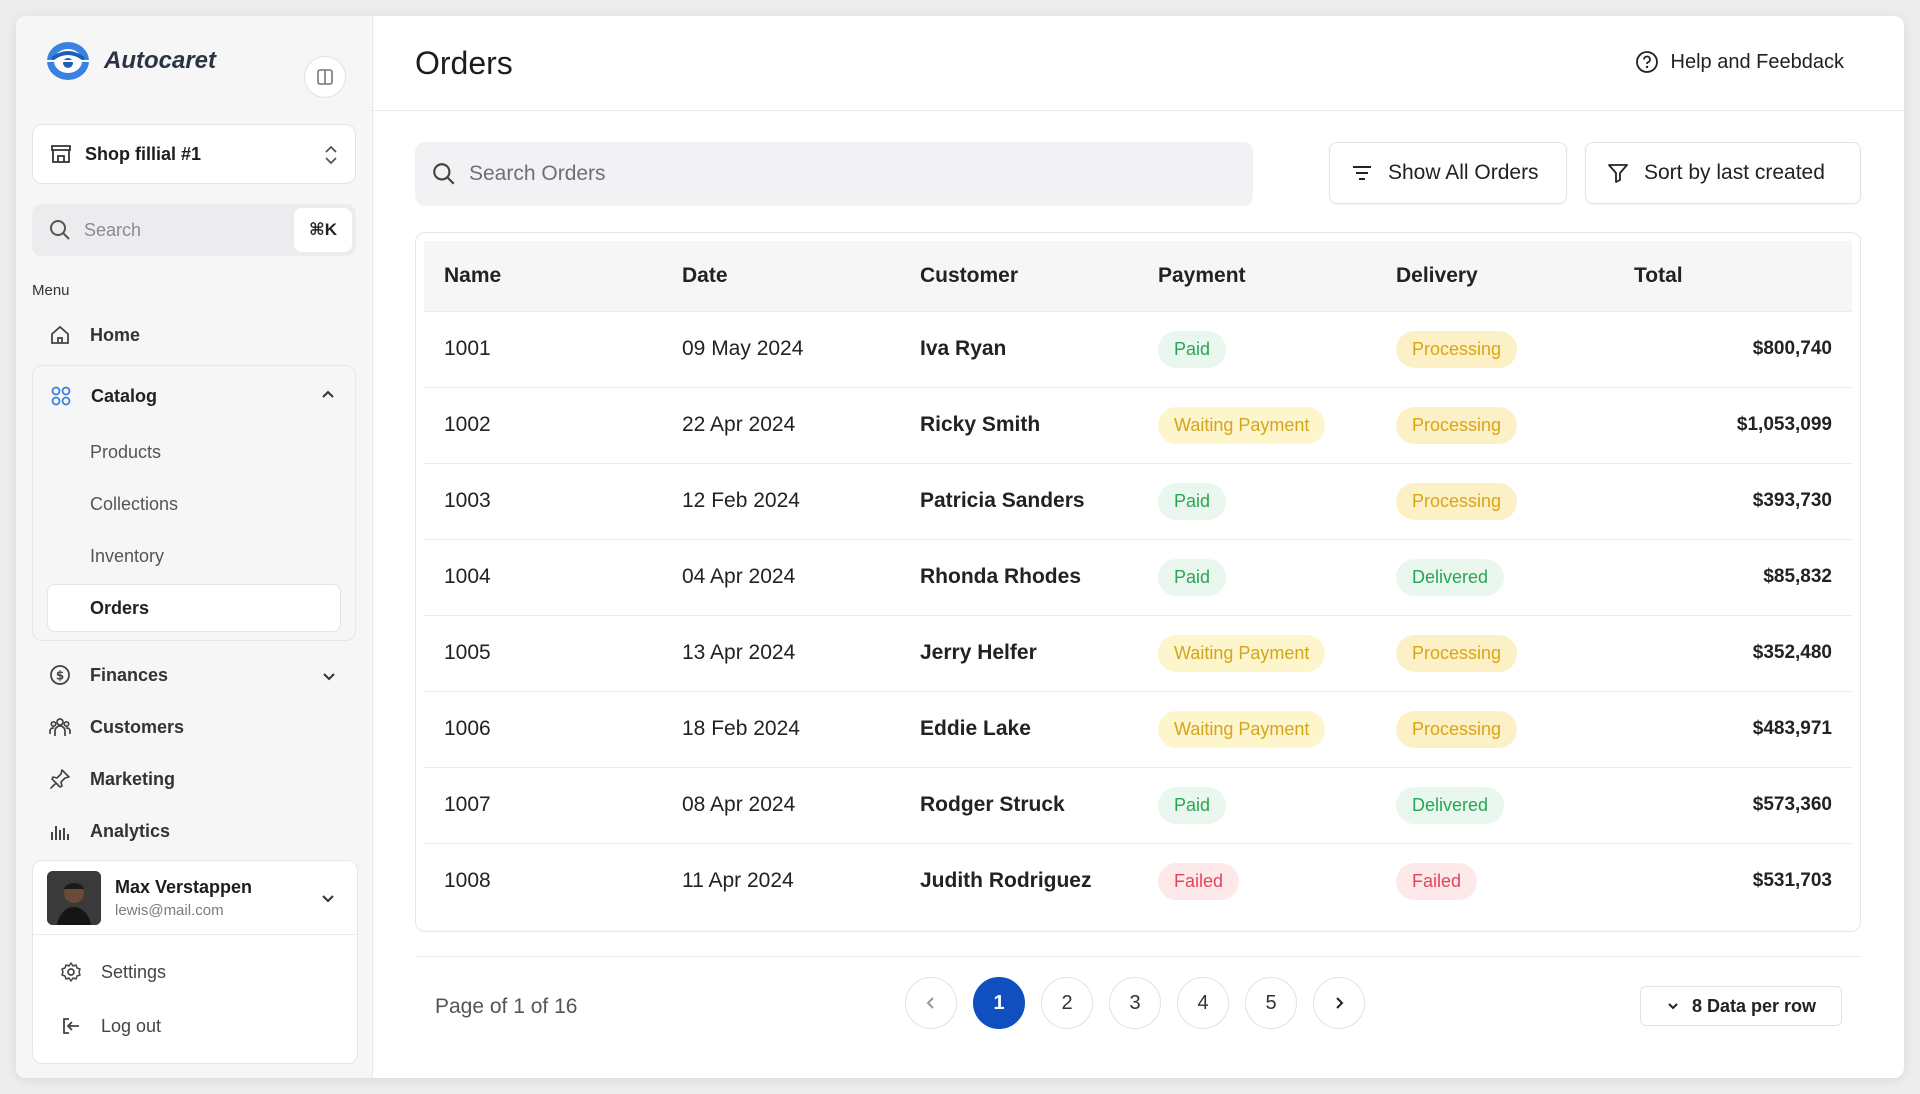 This screenshot has height=1094, width=1920. Describe the element at coordinates (1495, 880) in the screenshot. I see `cell-delivery: Failed` at that location.